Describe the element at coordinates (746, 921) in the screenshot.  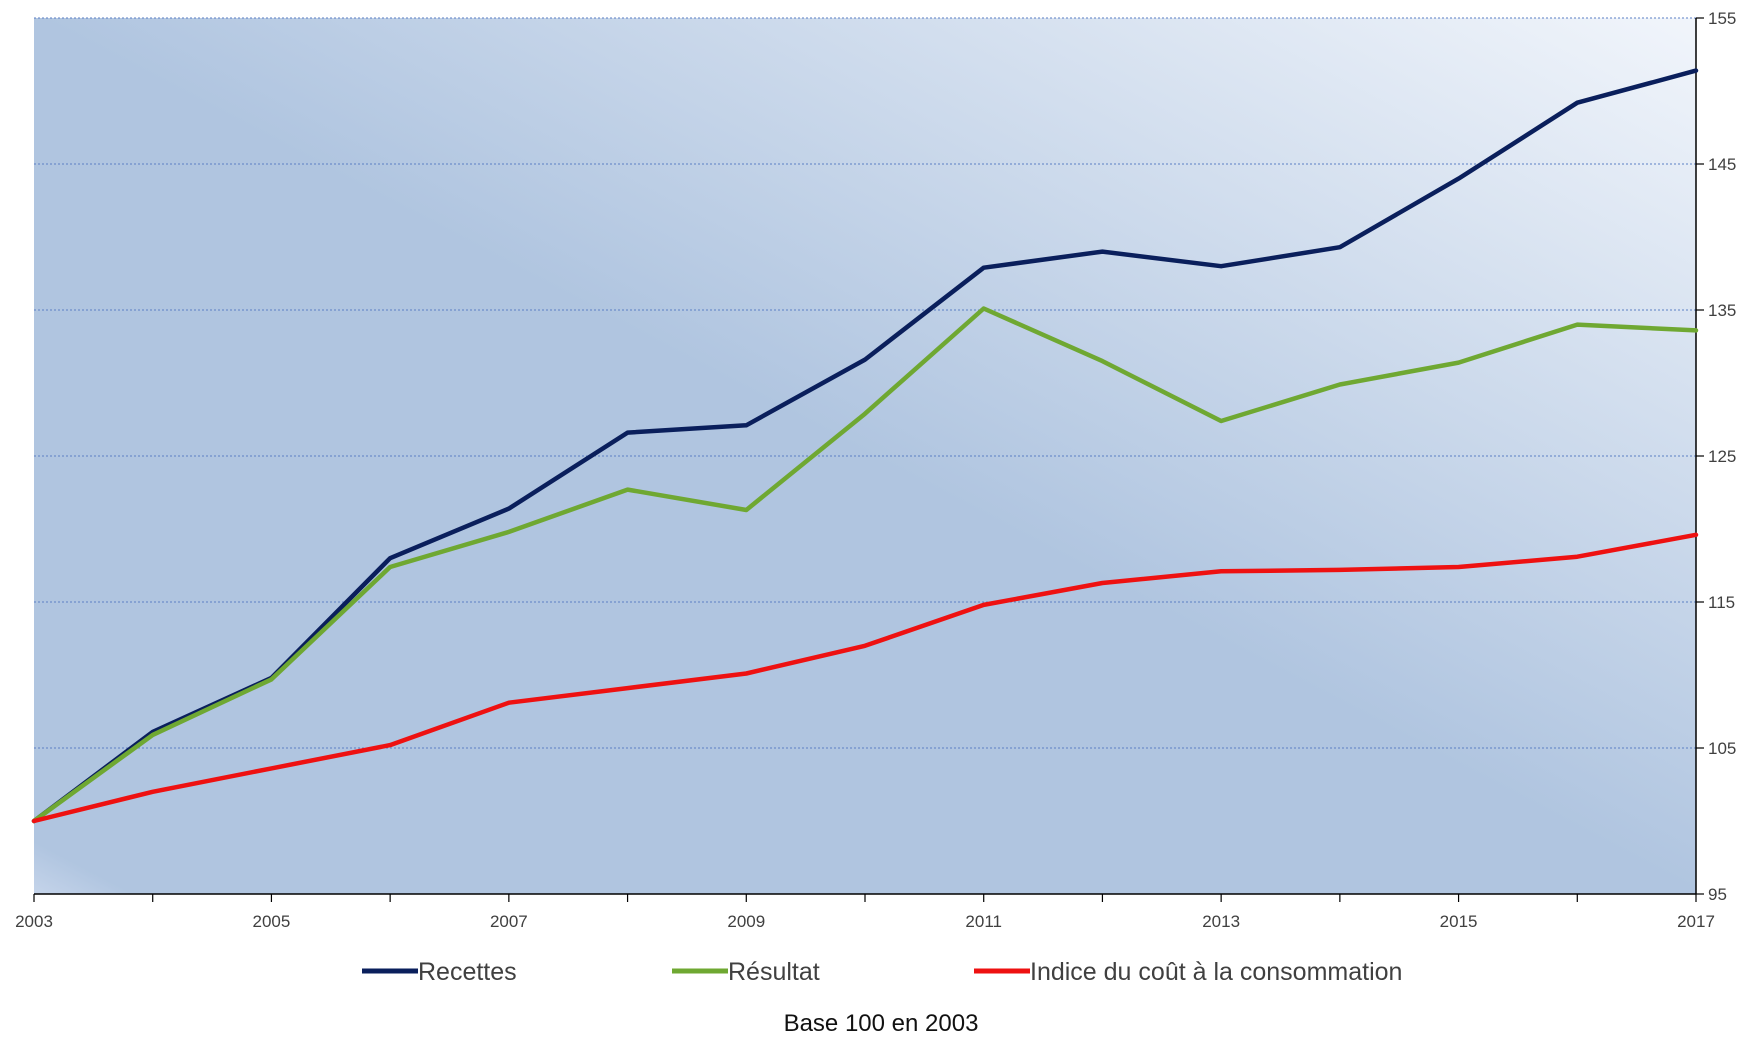
I see `x-tick-label: 2009` at that location.